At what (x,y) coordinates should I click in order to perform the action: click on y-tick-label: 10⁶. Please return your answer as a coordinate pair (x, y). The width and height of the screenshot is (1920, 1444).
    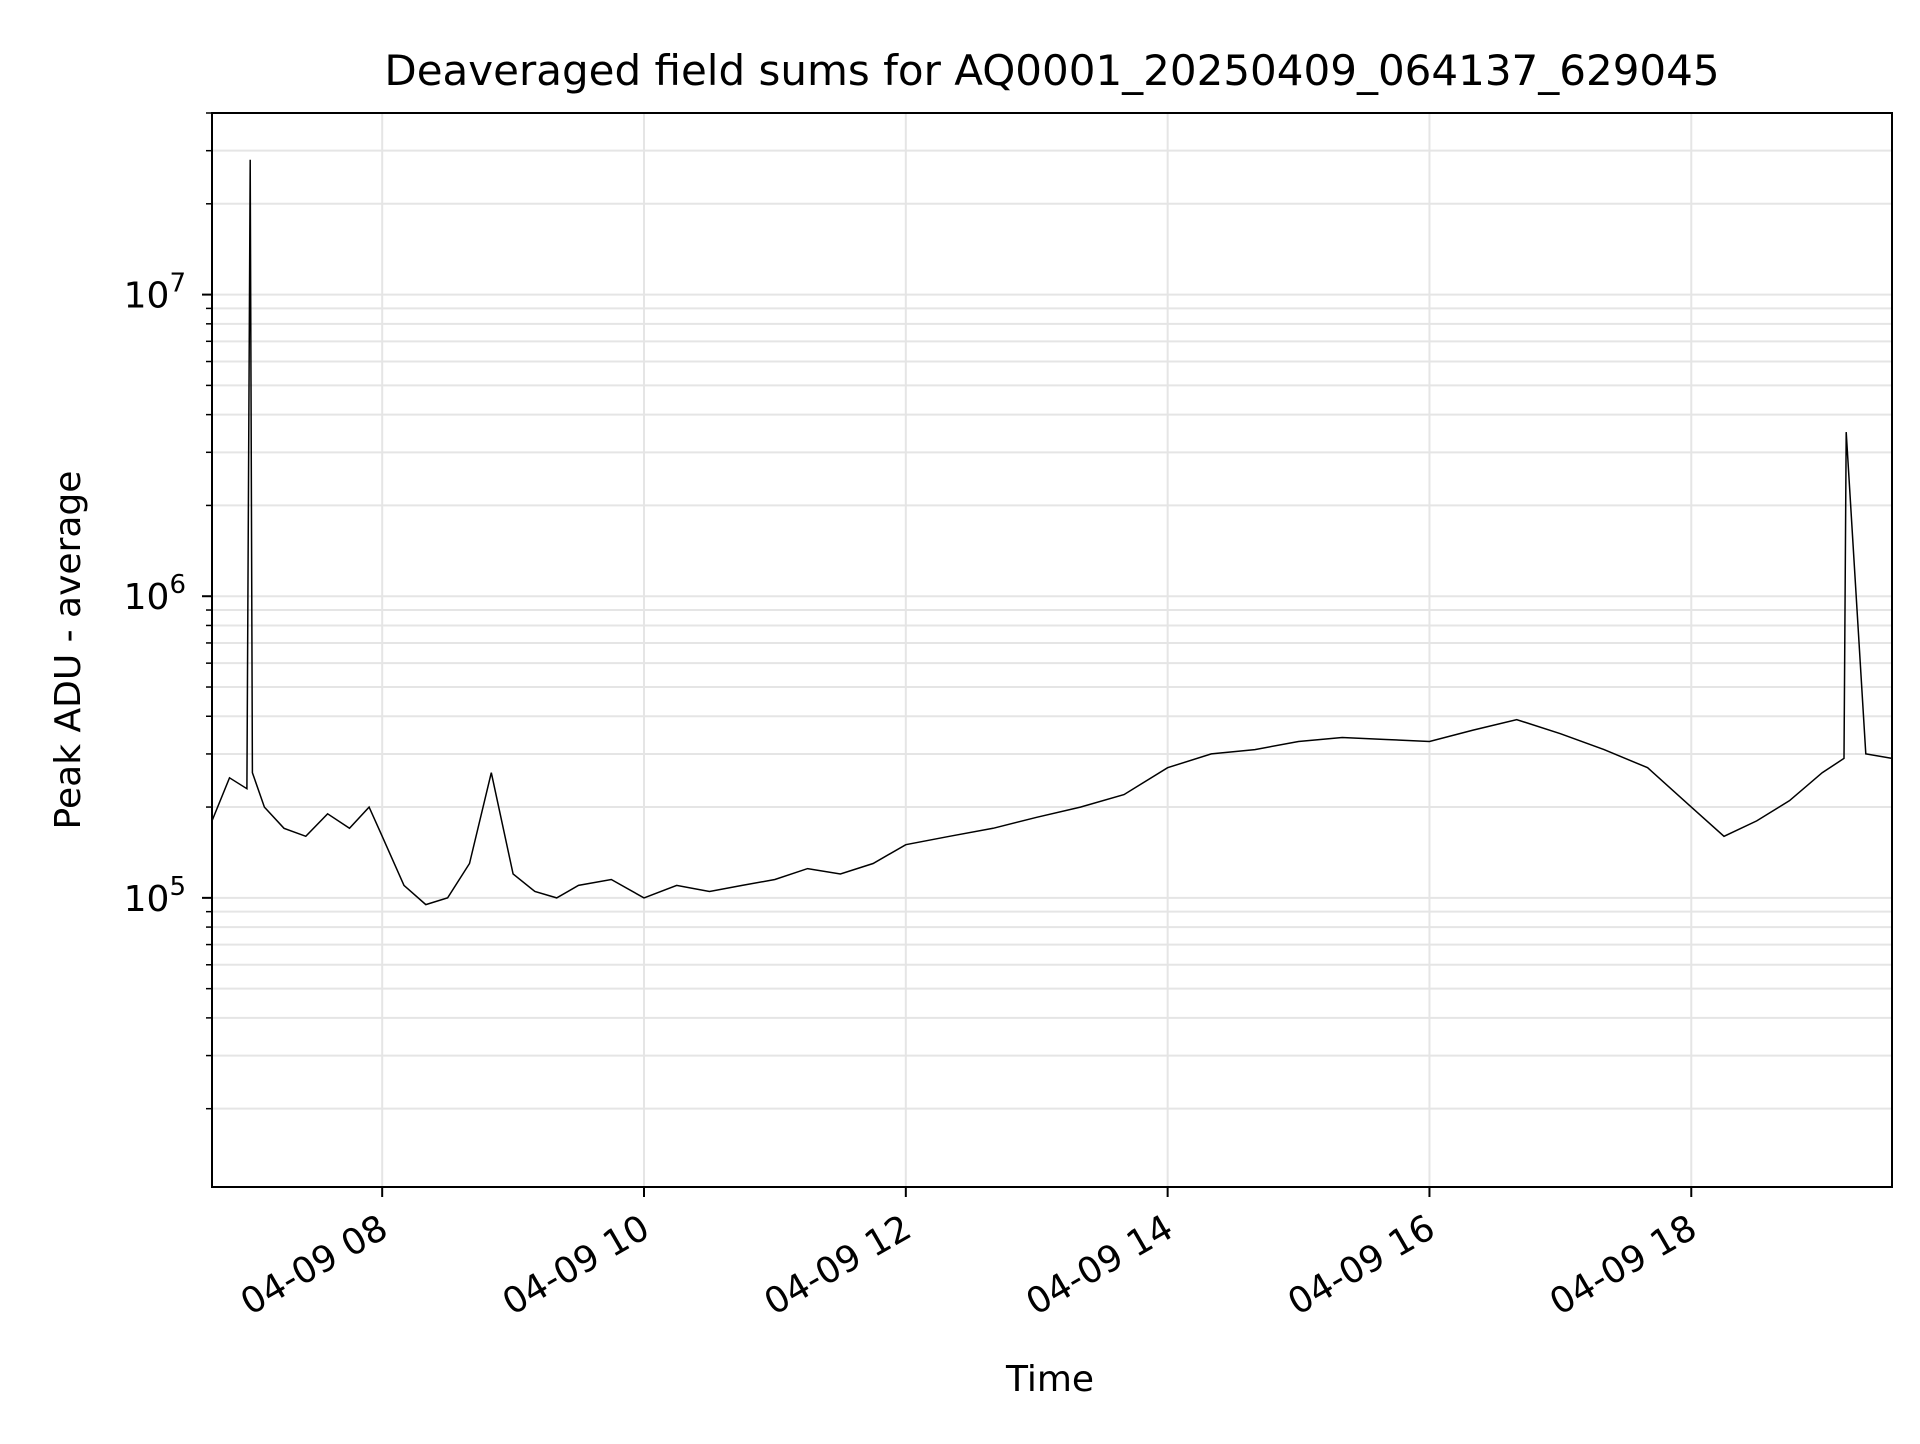
    Looking at the image, I should click on (155, 594).